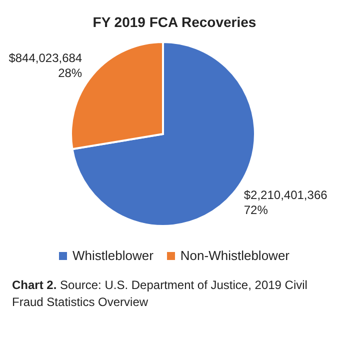 The height and width of the screenshot is (339, 349). Describe the element at coordinates (159, 294) in the screenshot. I see `caption: Chart 2. Source: U.S. Department of Justice, 2019 Civil Fraud Statistics Overview` at that location.